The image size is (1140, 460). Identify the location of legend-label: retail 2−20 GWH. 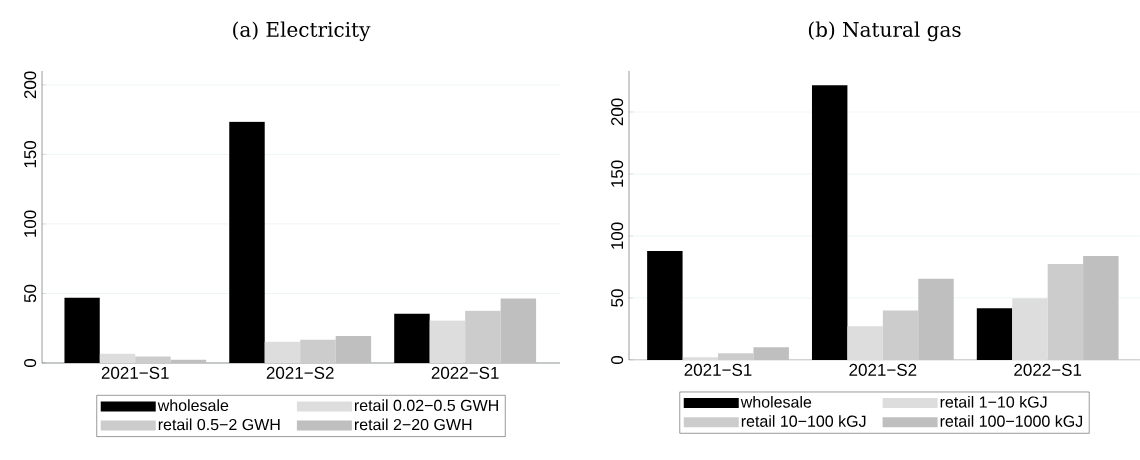
(413, 424).